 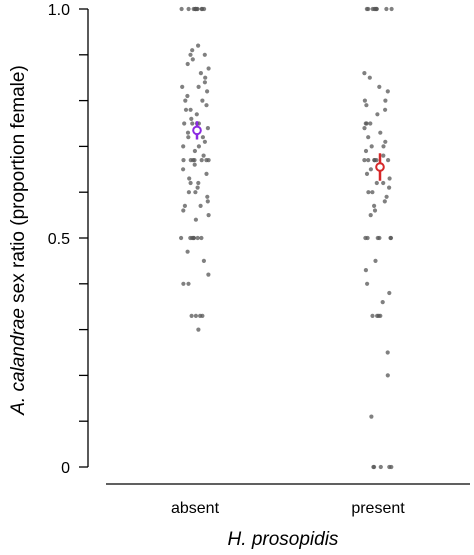 What do you see at coordinates (283, 539) in the screenshot?
I see `axis-title-segment: H. prosopidis` at bounding box center [283, 539].